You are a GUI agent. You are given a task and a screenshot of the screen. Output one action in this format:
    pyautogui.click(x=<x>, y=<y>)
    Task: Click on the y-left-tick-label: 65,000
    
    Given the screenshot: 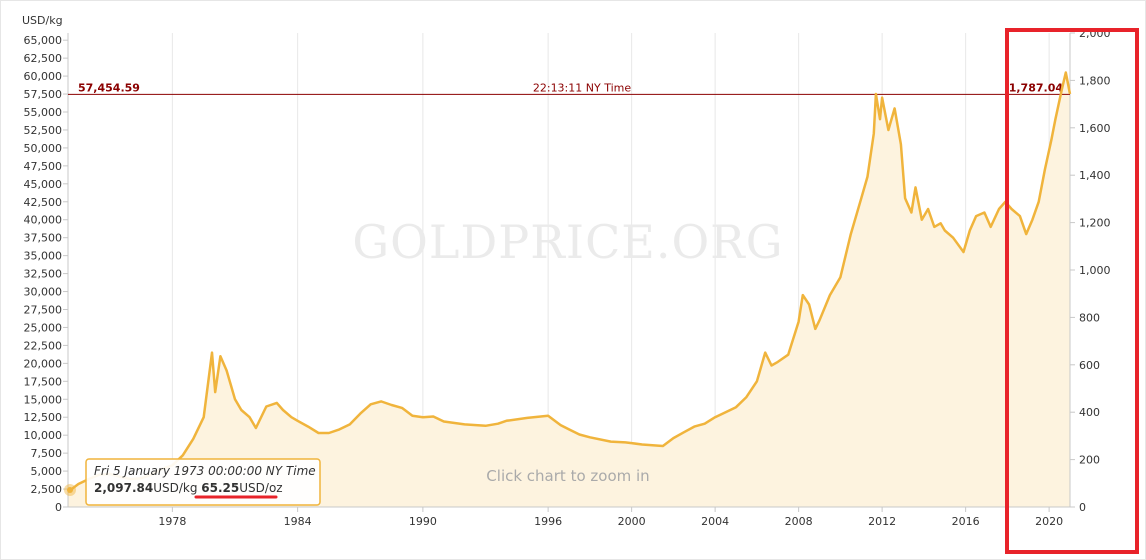 What is the action you would take?
    pyautogui.click(x=43, y=40)
    